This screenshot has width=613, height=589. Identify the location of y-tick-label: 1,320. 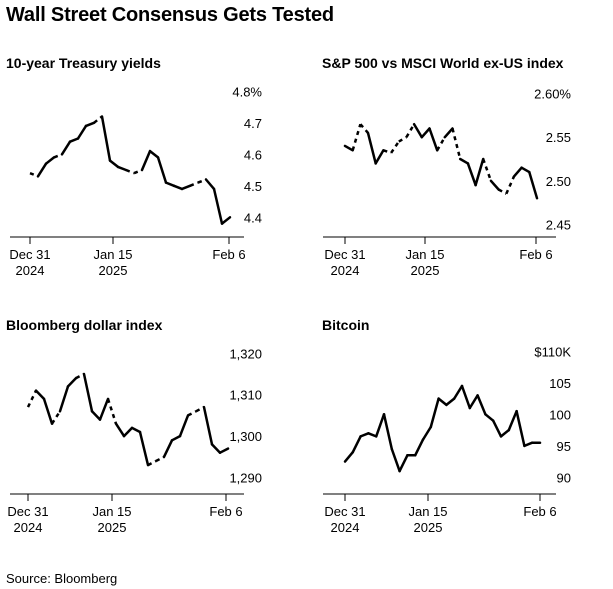
(245, 353).